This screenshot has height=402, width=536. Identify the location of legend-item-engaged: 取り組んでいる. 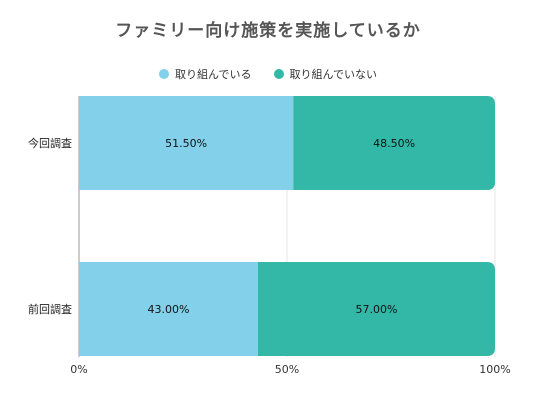
(205, 74).